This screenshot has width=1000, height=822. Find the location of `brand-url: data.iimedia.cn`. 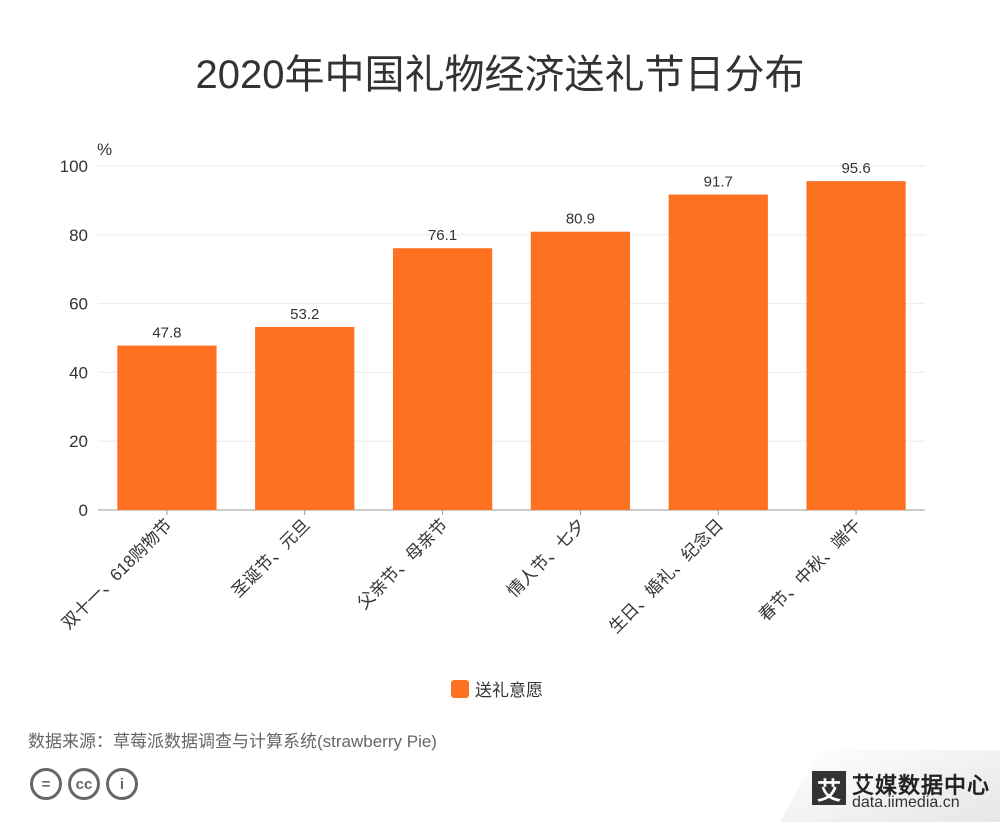

brand-url: data.iimedia.cn is located at coordinates (906, 802).